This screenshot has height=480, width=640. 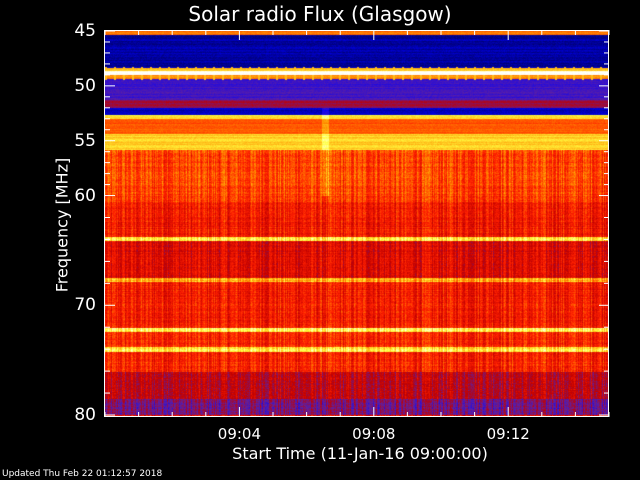 I want to click on y-tick-label: 80, so click(x=85, y=415).